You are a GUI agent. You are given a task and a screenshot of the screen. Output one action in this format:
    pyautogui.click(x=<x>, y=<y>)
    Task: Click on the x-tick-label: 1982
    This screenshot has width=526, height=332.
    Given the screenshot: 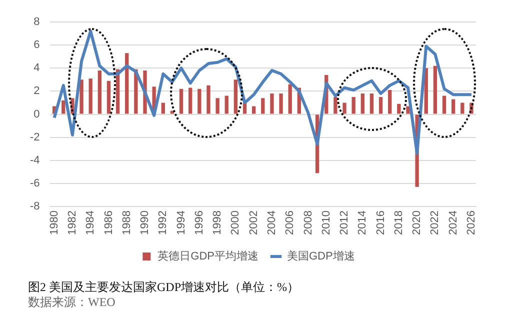 What is the action you would take?
    pyautogui.click(x=72, y=223)
    